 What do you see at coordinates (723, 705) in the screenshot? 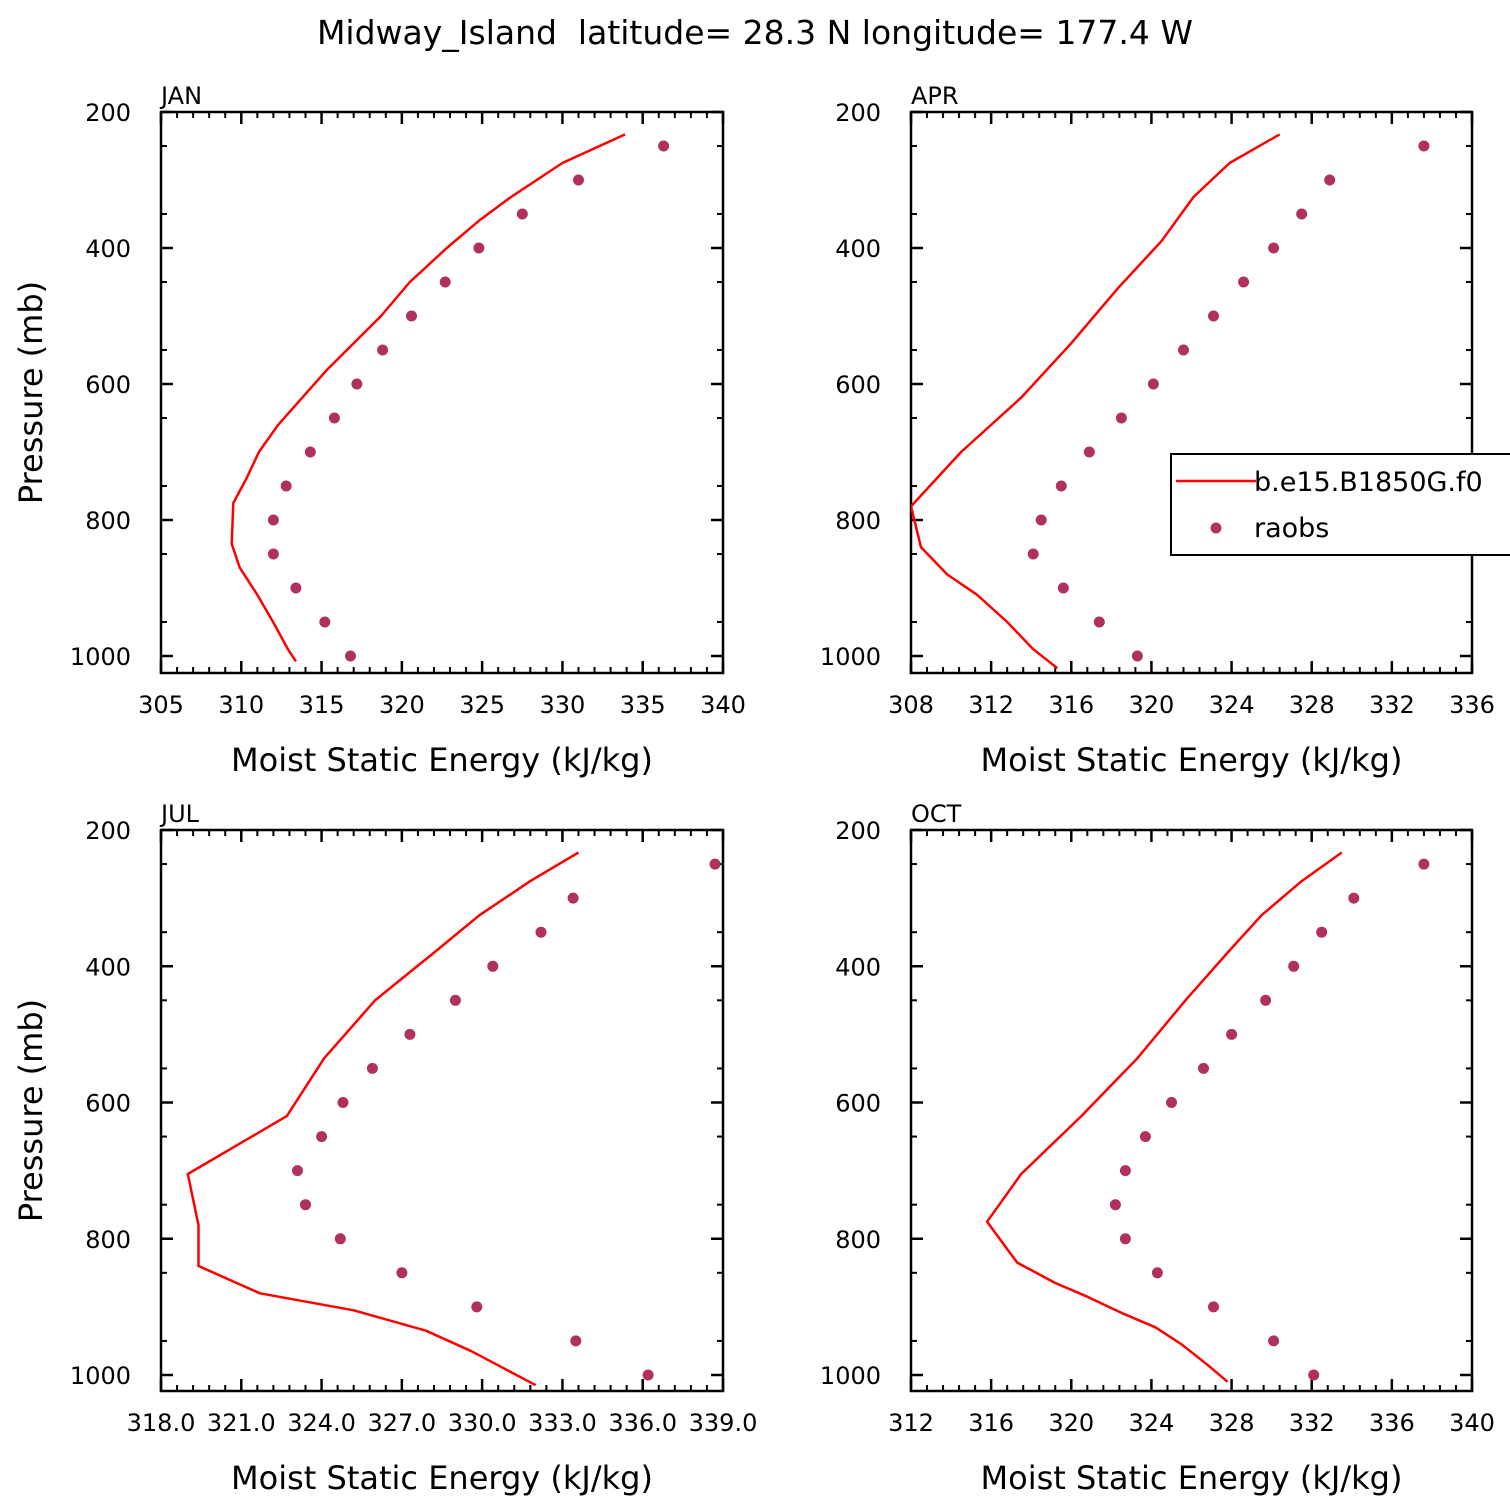
I see `x-tick-label: 340` at bounding box center [723, 705].